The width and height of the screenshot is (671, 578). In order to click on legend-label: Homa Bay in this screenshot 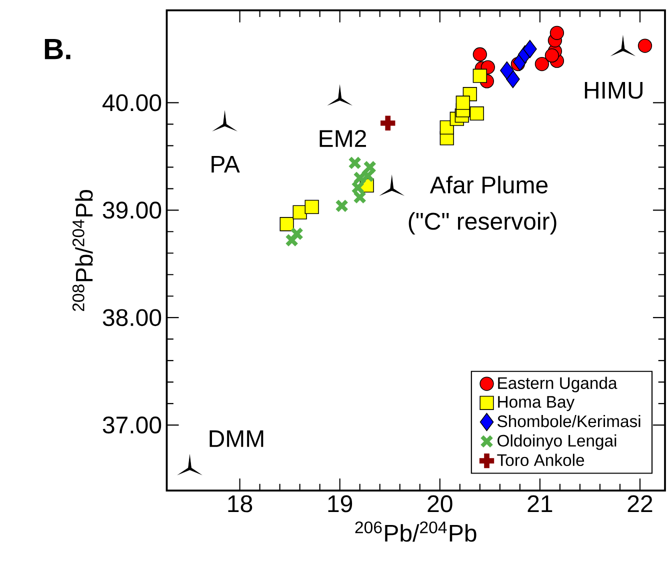, I will do `click(536, 404)`.